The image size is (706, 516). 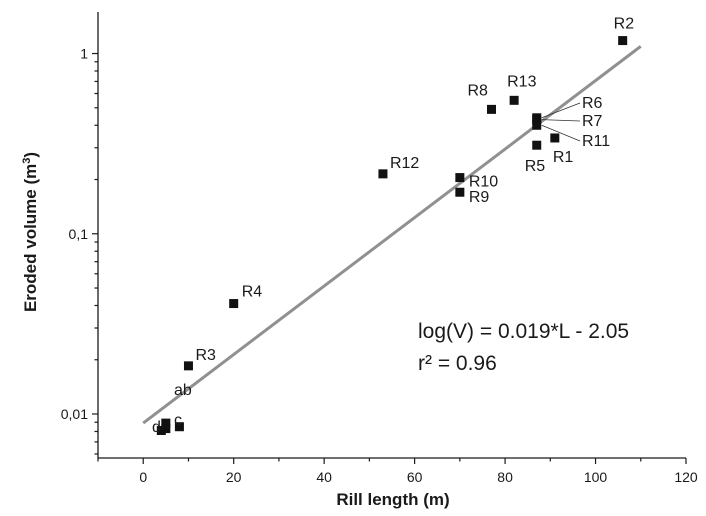 I want to click on leader-line-r11, so click(x=561, y=133).